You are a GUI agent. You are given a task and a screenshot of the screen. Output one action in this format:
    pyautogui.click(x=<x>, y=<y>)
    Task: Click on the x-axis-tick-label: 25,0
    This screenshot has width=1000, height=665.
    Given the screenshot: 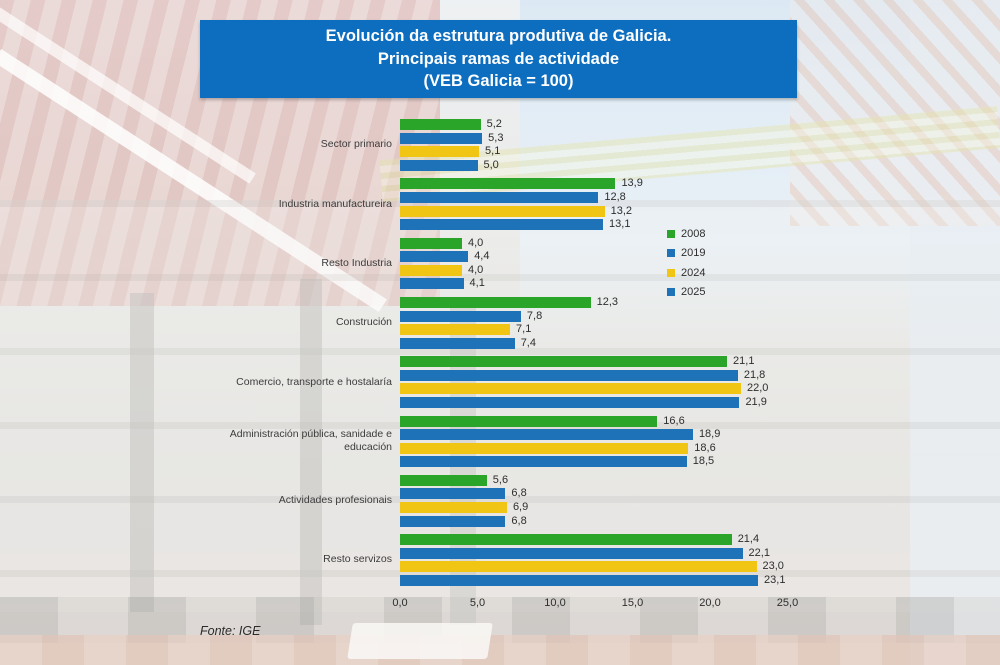 What is the action you would take?
    pyautogui.click(x=787, y=603)
    